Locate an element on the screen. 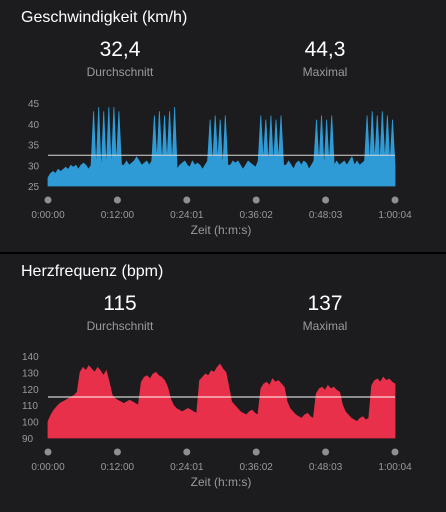 The width and height of the screenshot is (446, 512). speed-x-tick: 0:48:03 is located at coordinates (326, 215).